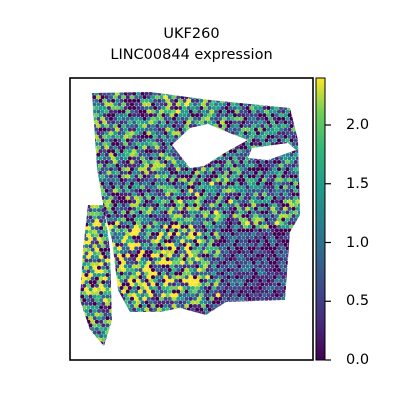  What do you see at coordinates (328, 242) in the screenshot?
I see `colorbar-ticks` at bounding box center [328, 242].